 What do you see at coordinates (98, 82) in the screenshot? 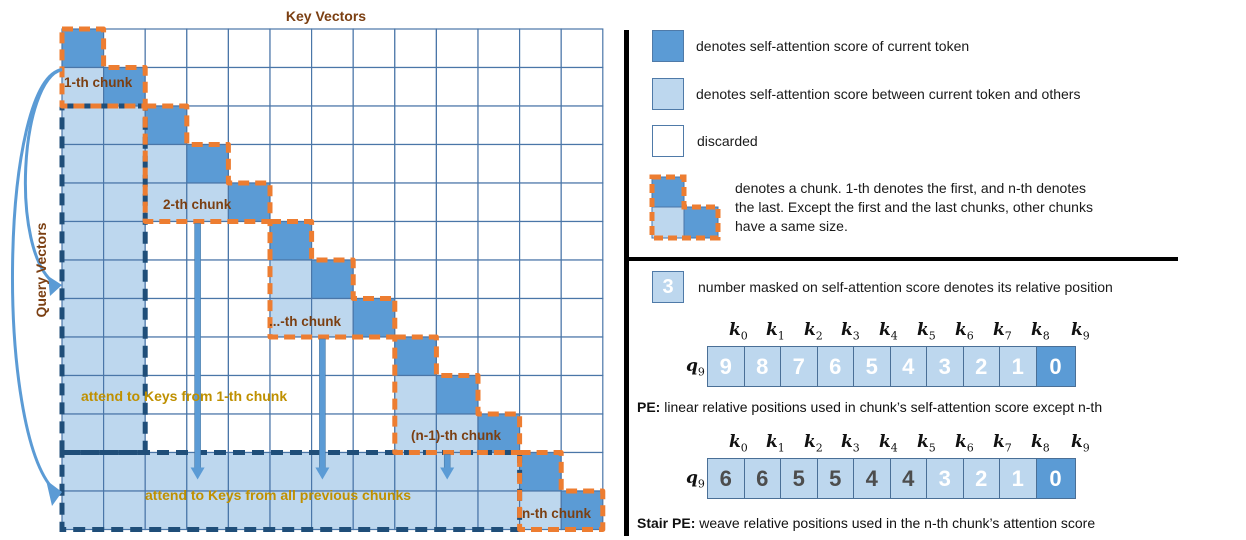
I see `chunk-label-1: 1-th chunk` at bounding box center [98, 82].